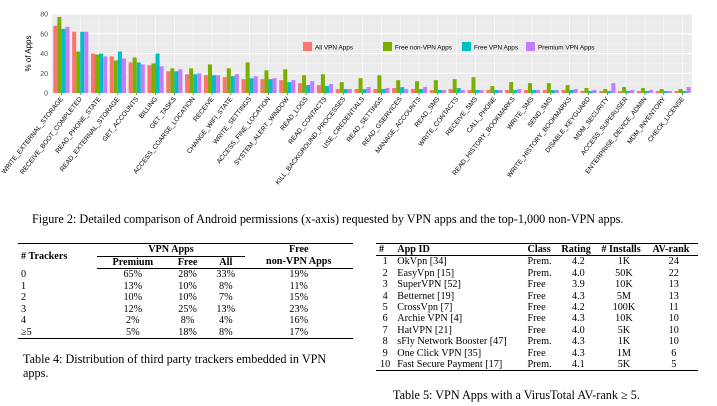 Image resolution: width=717 pixels, height=406 pixels. I want to click on y-tick-label: 60, so click(44, 34).